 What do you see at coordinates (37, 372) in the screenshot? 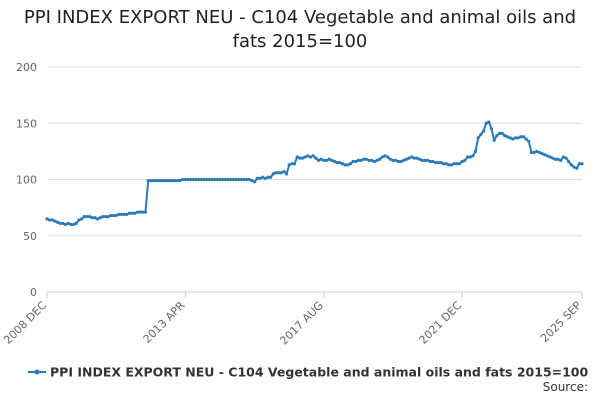
I see `legend-marker` at bounding box center [37, 372].